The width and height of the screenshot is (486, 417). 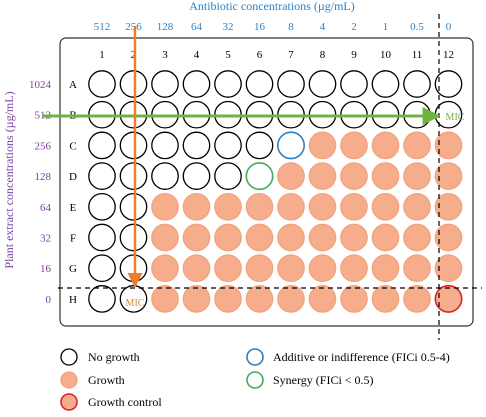 I want to click on plate-row-label: D, so click(x=73, y=177).